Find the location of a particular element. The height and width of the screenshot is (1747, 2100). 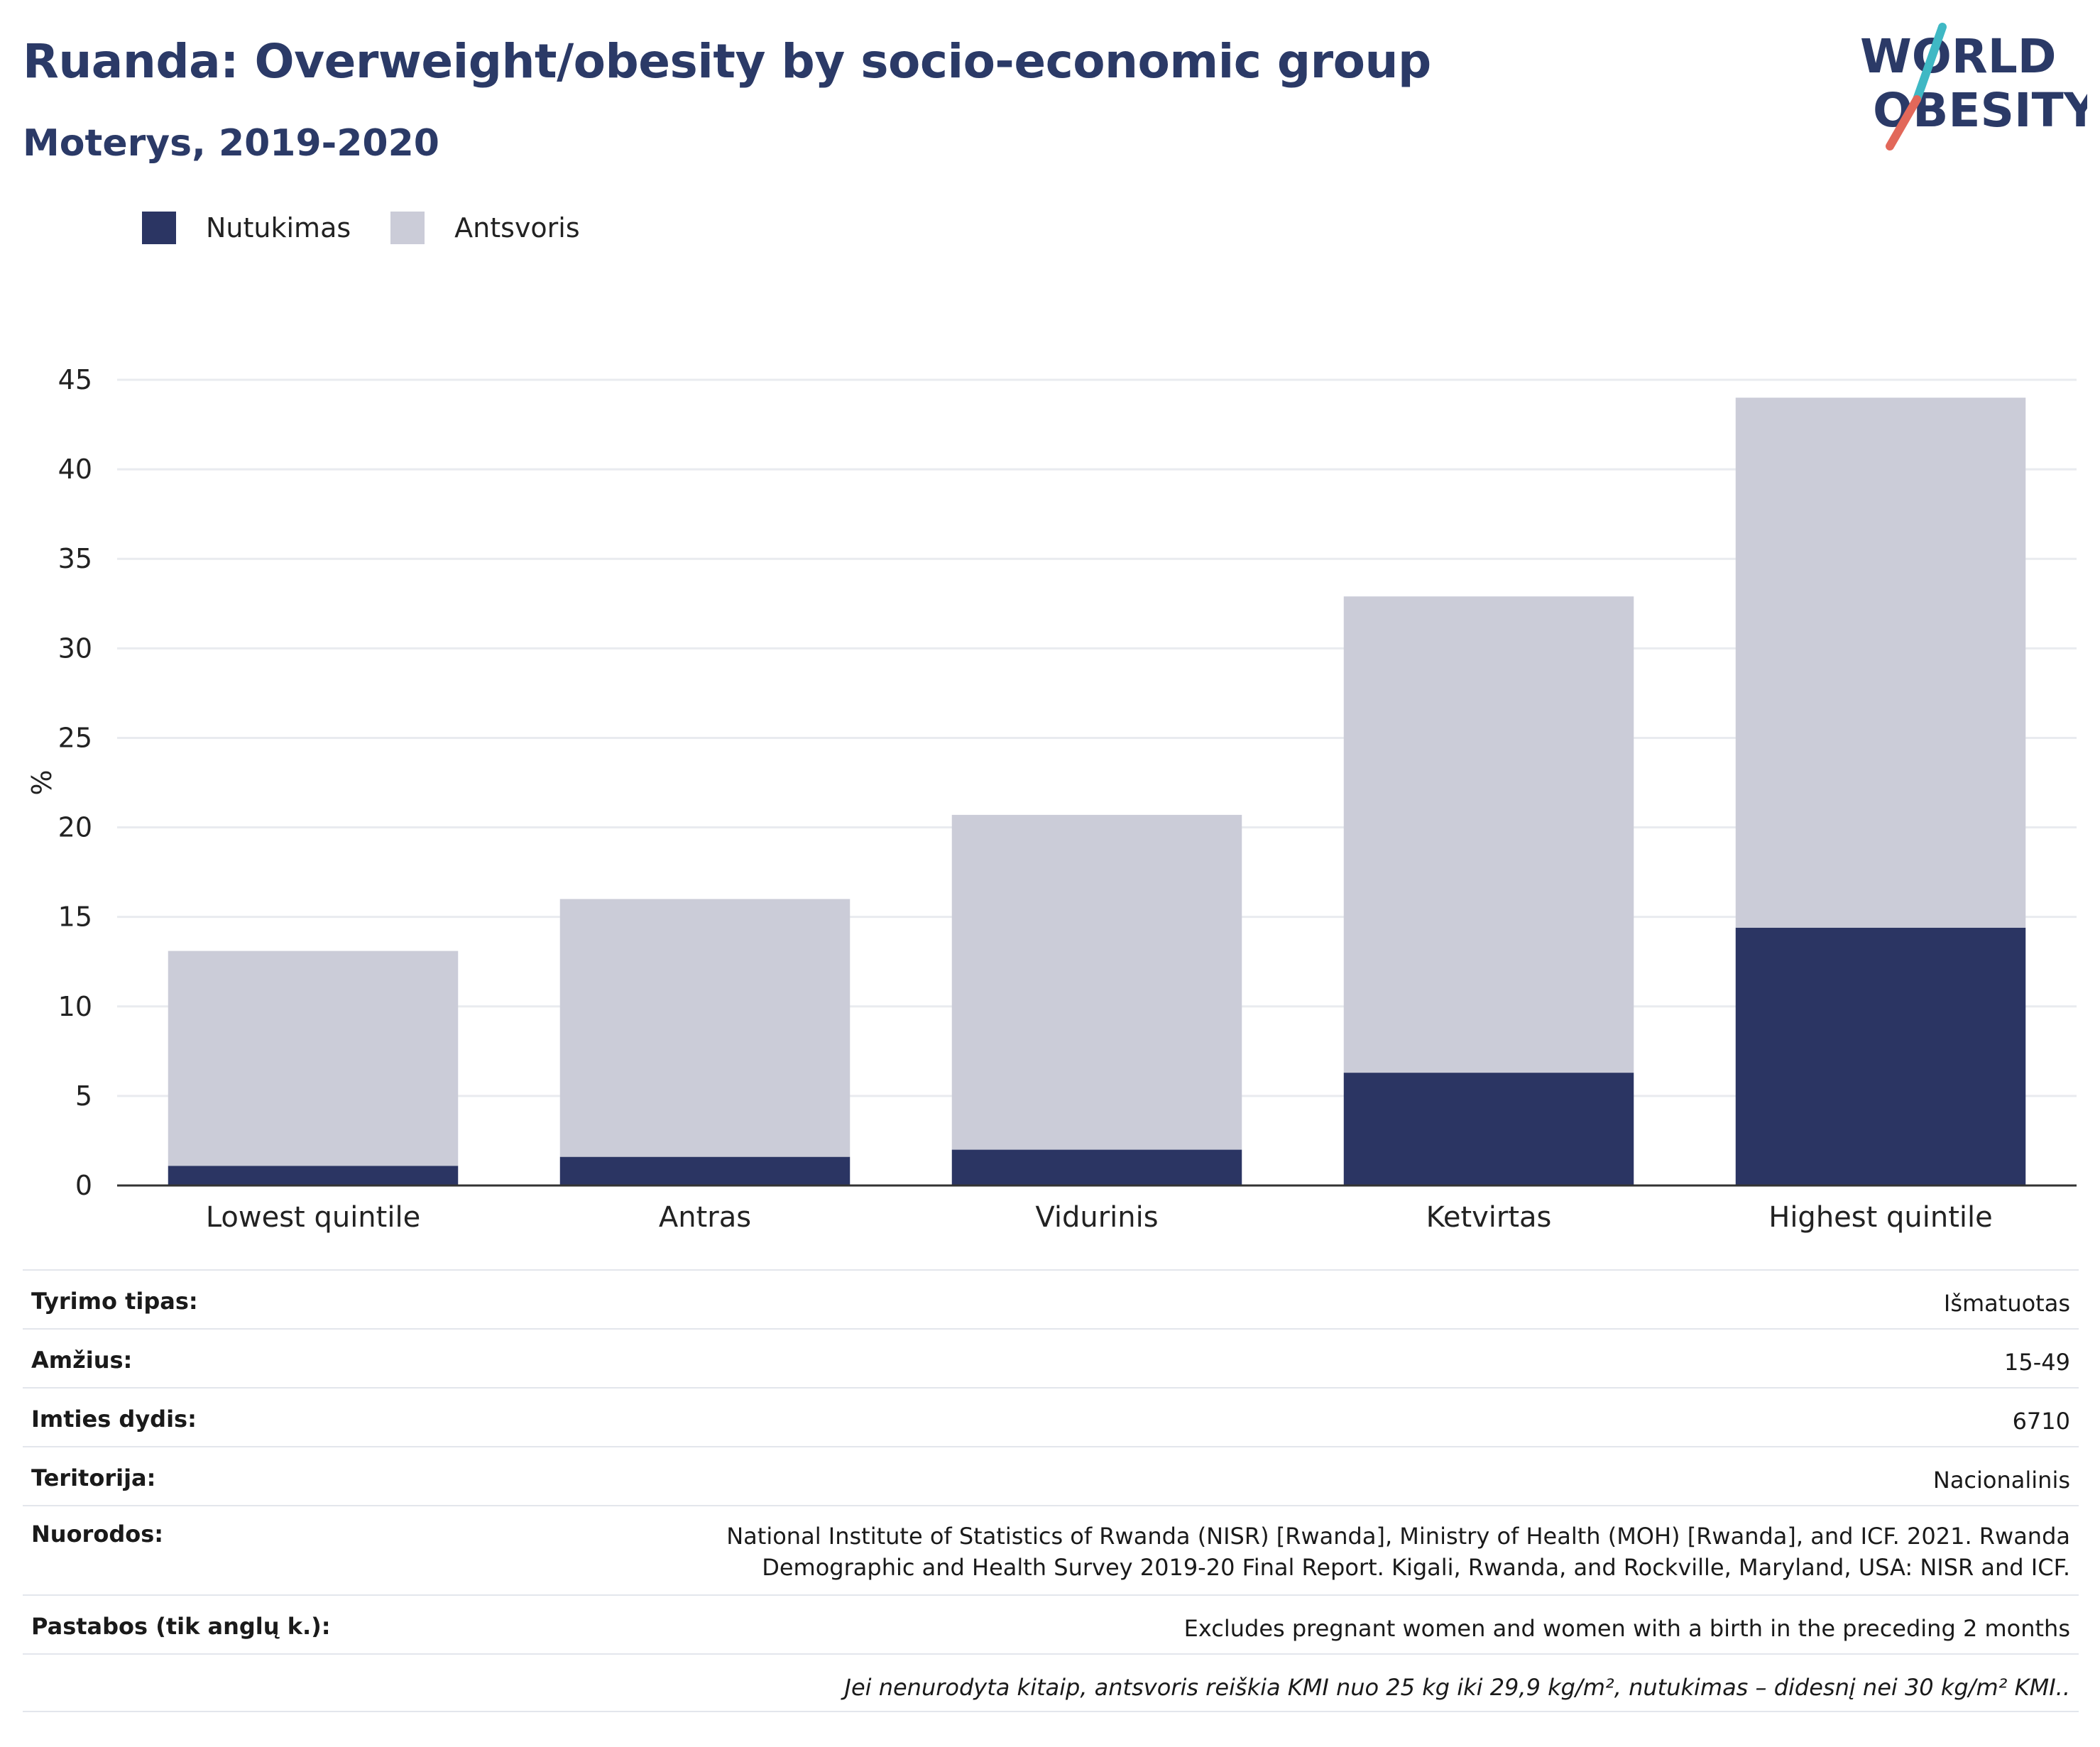

x-tick-label: Vidurinis is located at coordinates (1096, 1217).